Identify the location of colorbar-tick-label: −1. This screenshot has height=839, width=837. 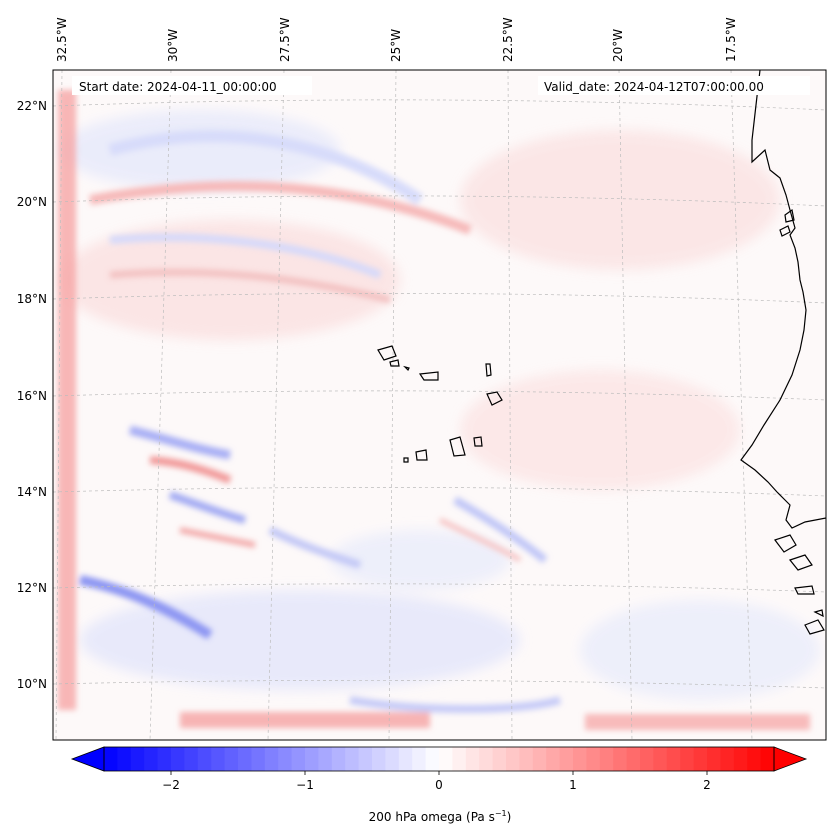
(305, 785).